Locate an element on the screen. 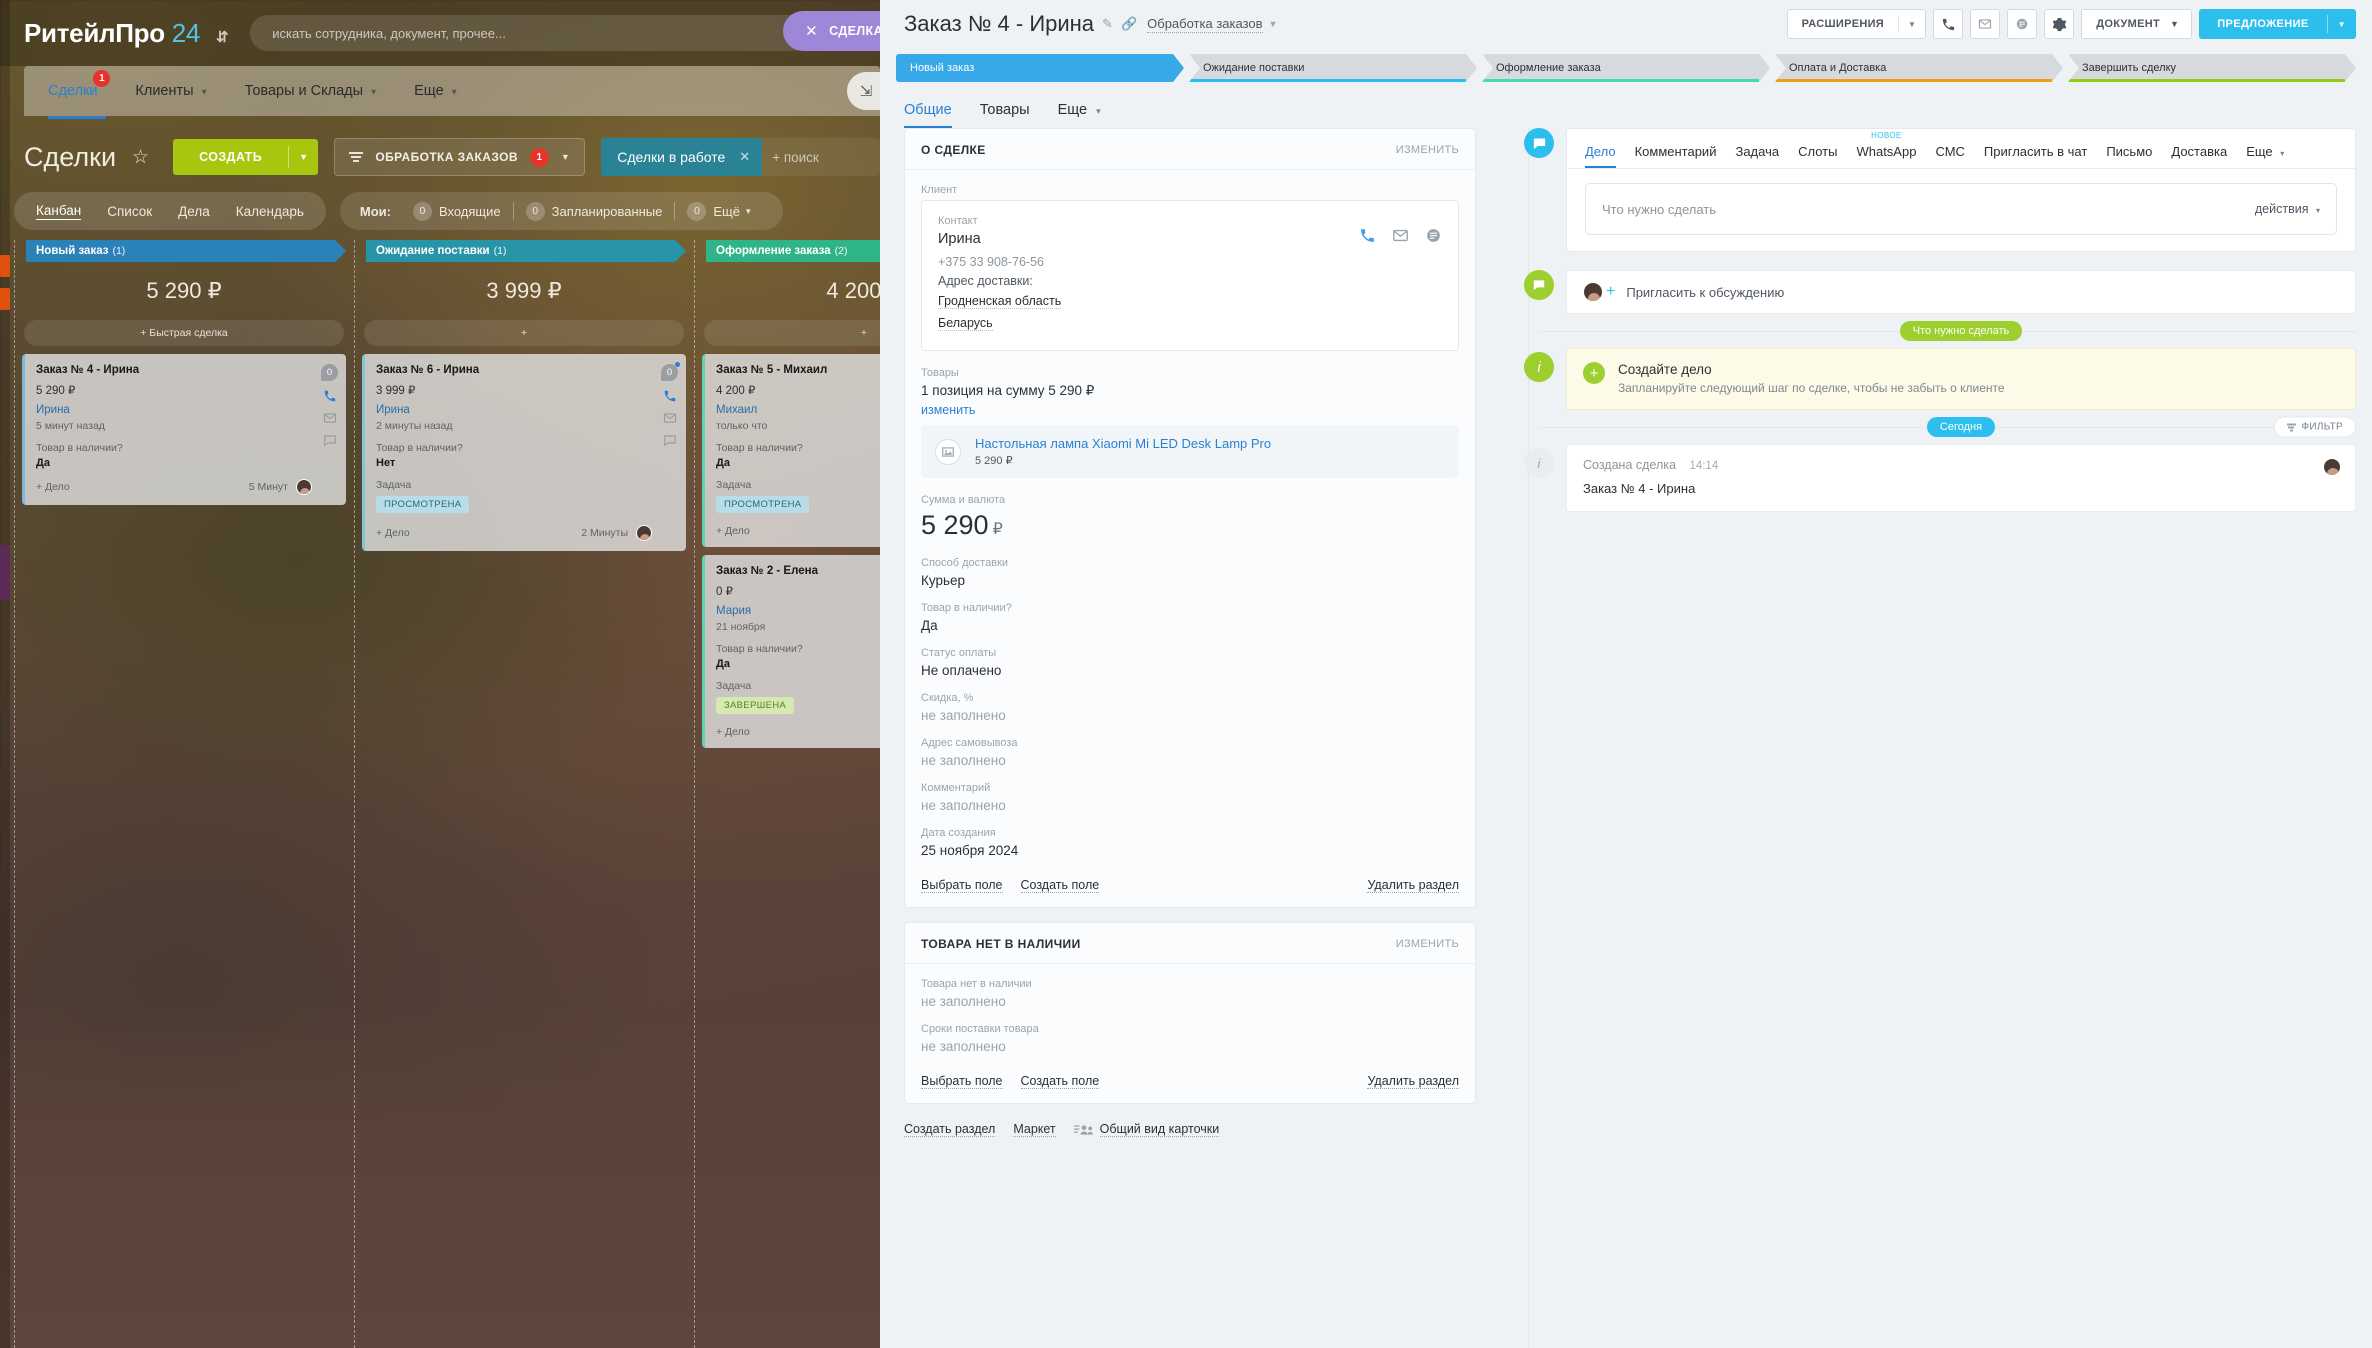 This screenshot has height=1348, width=2372. market-link: Маркет is located at coordinates (1034, 1129).